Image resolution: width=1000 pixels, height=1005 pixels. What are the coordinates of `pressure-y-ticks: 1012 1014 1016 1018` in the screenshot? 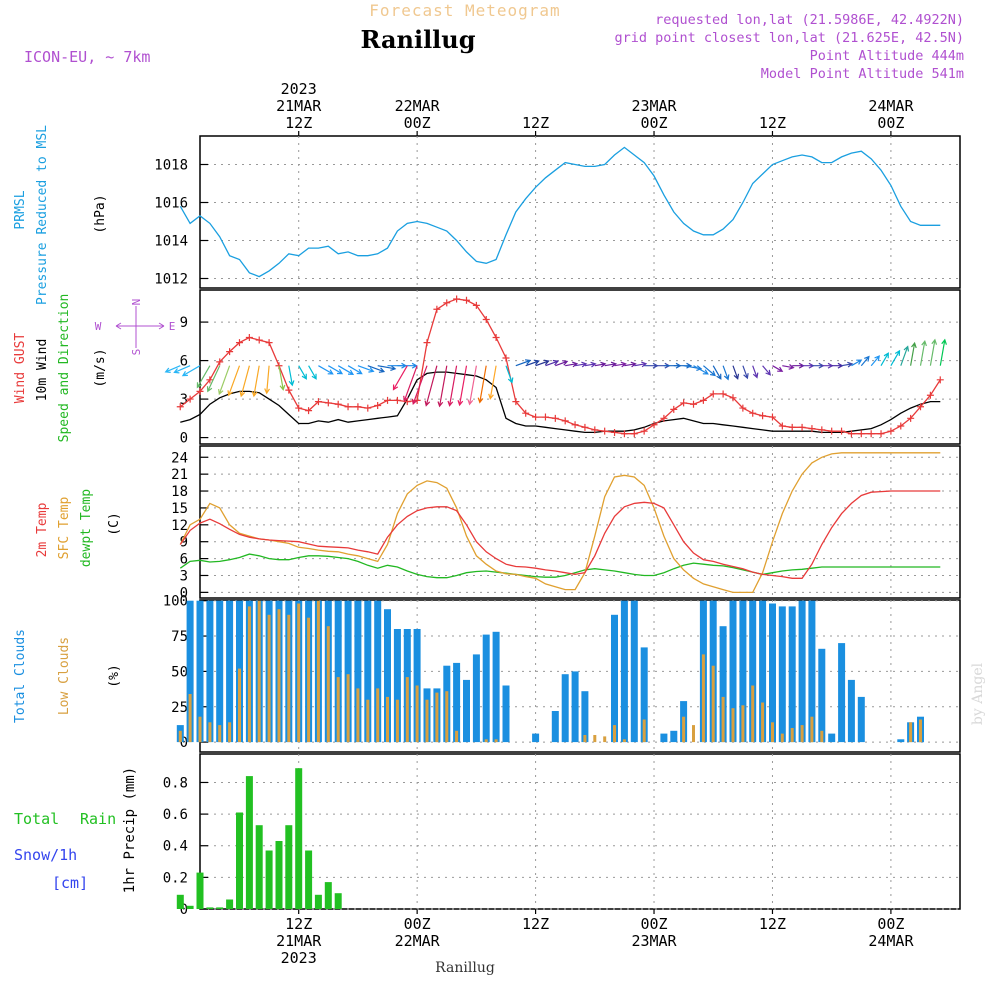 It's located at (181, 223).